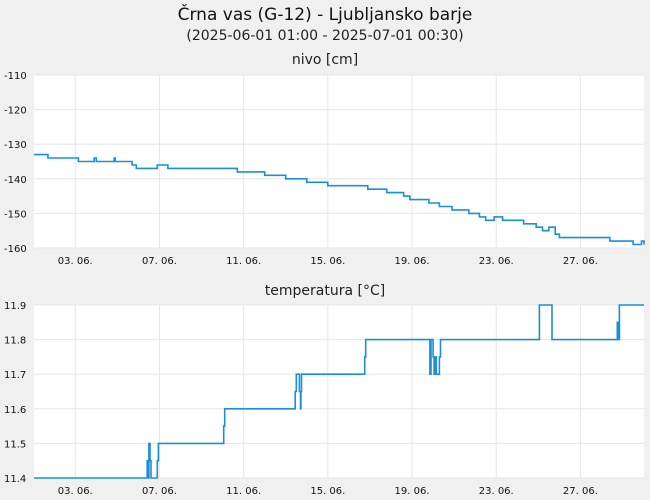 The image size is (650, 500). Describe the element at coordinates (15, 479) in the screenshot. I see `temp-y-tick-label: 11.4` at that location.